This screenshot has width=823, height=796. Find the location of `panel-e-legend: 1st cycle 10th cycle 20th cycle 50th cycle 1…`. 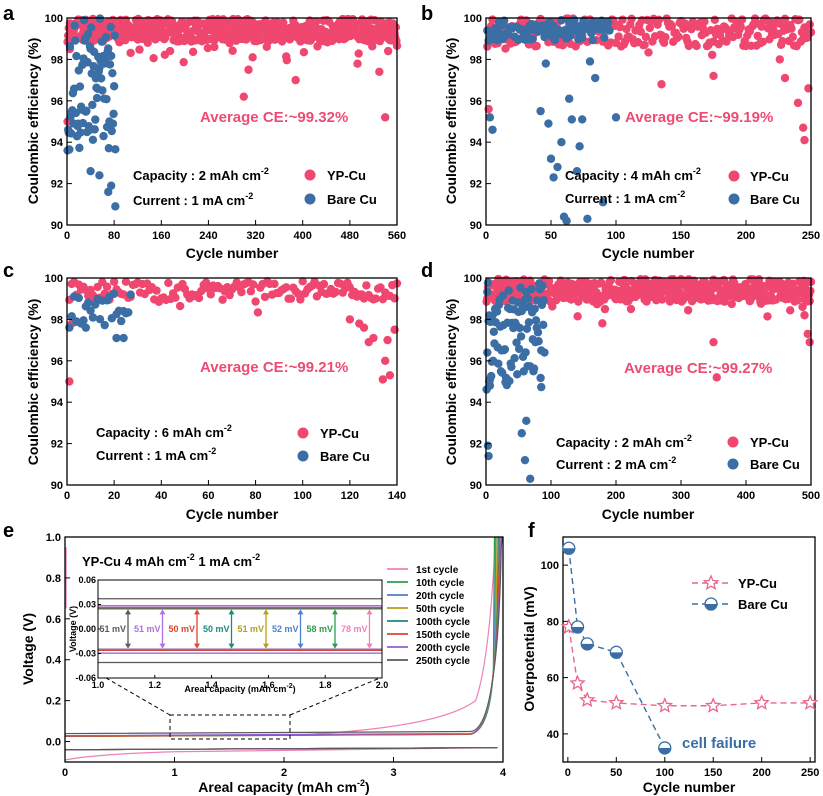

panel-e-legend: 1st cycle 10th cycle 20th cycle 50th cycle 1… is located at coordinates (428, 616).